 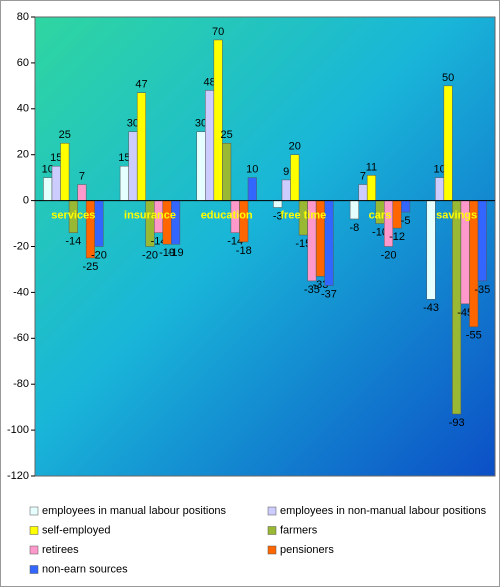 What do you see at coordinates (23, 109) in the screenshot?
I see `y-tick-label: 40` at bounding box center [23, 109].